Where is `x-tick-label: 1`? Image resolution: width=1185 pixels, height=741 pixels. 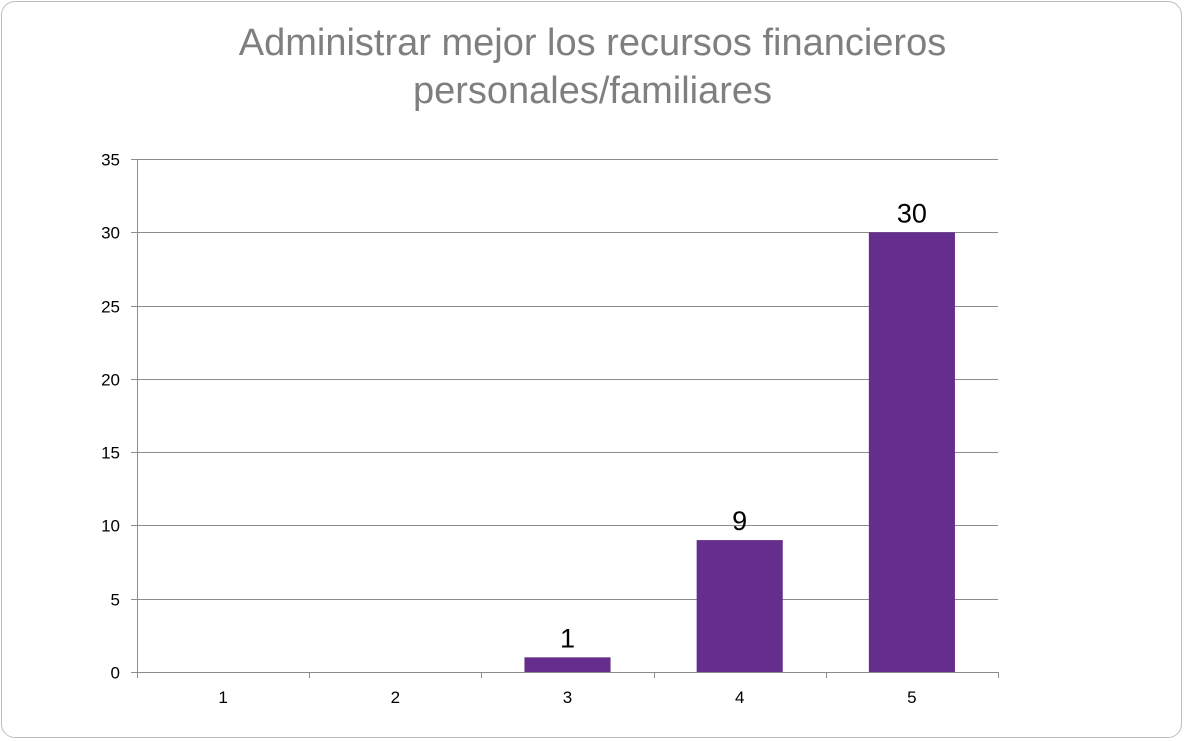 x-tick-label: 1 is located at coordinates (222, 697).